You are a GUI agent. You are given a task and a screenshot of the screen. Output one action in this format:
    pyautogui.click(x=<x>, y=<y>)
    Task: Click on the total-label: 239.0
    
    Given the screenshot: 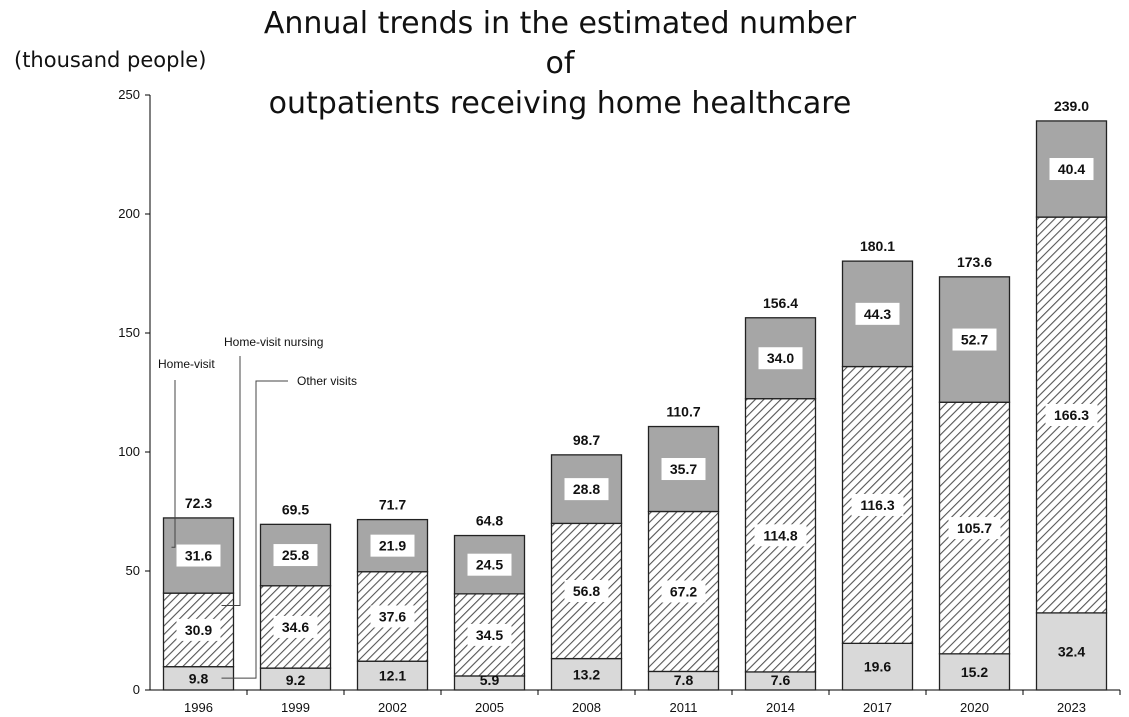 What is the action you would take?
    pyautogui.click(x=1071, y=106)
    